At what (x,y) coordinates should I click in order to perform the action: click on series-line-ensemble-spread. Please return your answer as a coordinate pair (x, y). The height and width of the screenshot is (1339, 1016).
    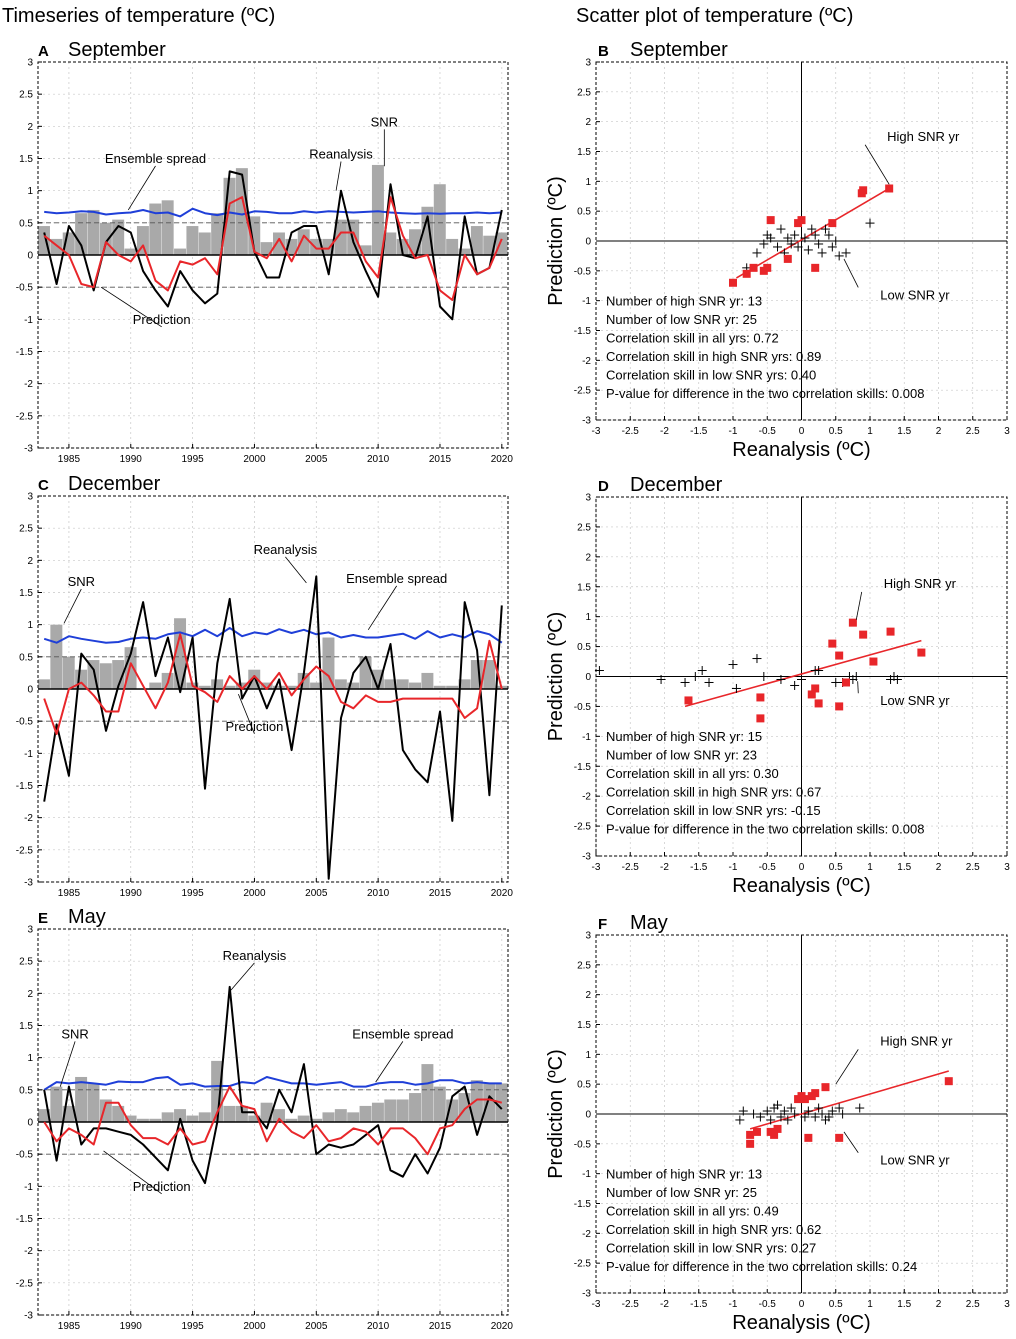
    Looking at the image, I should click on (273, 212).